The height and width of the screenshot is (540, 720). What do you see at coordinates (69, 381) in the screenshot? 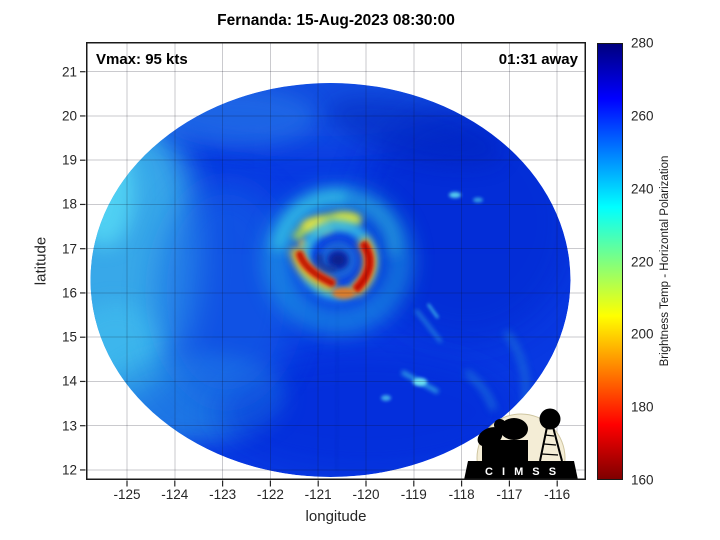
I see `yt-label: 14` at bounding box center [69, 381].